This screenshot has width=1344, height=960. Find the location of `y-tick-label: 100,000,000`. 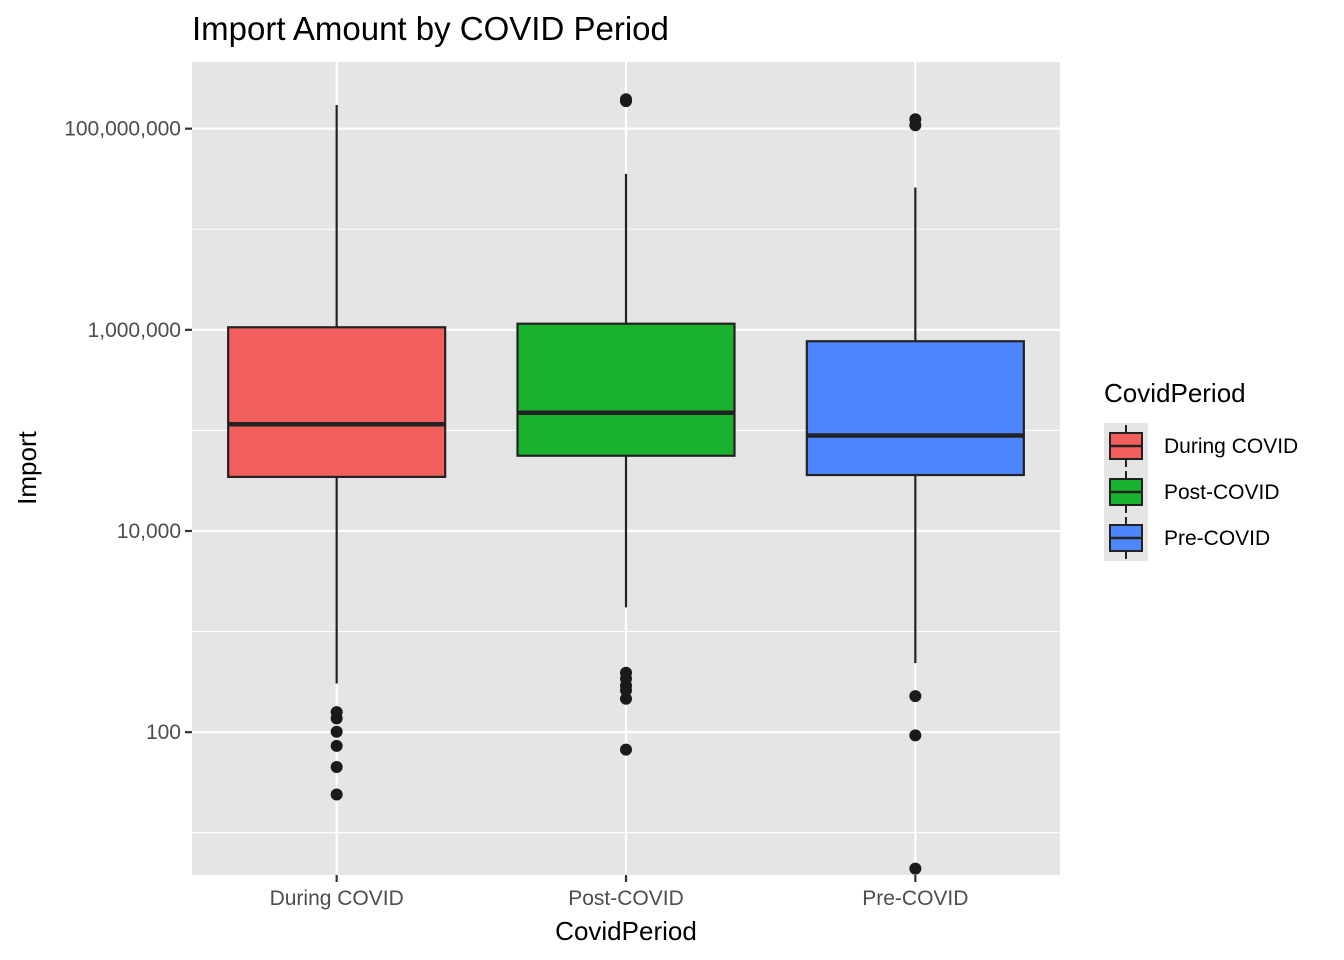

y-tick-label: 100,000,000 is located at coordinates (122, 129).